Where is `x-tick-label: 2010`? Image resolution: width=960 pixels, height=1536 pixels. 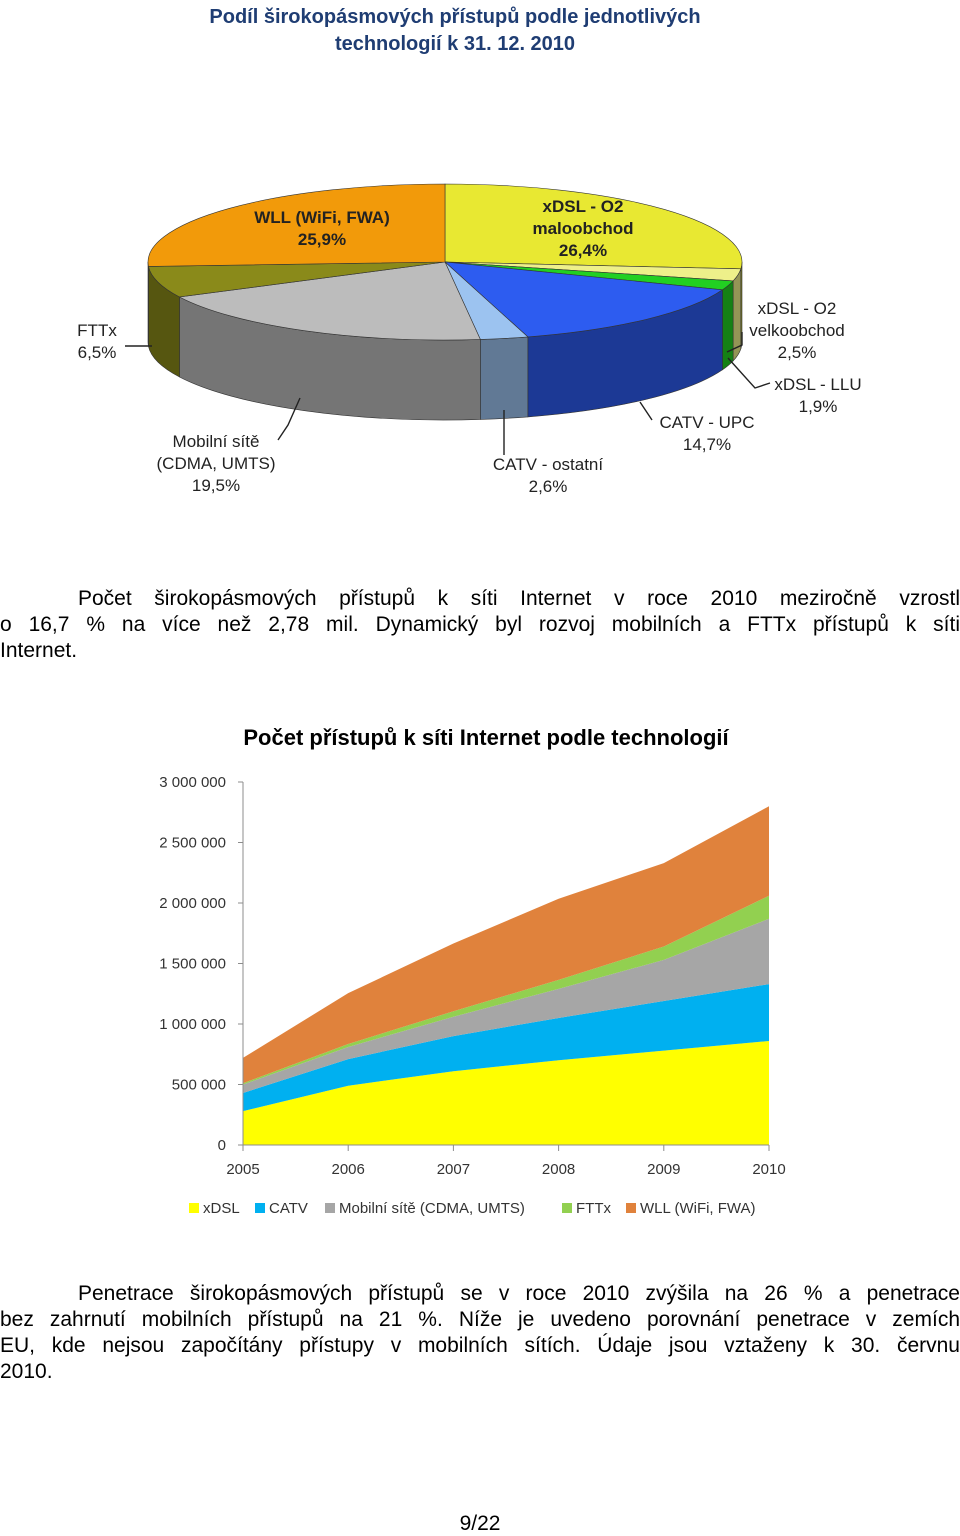 x-tick-label: 2010 is located at coordinates (768, 1169).